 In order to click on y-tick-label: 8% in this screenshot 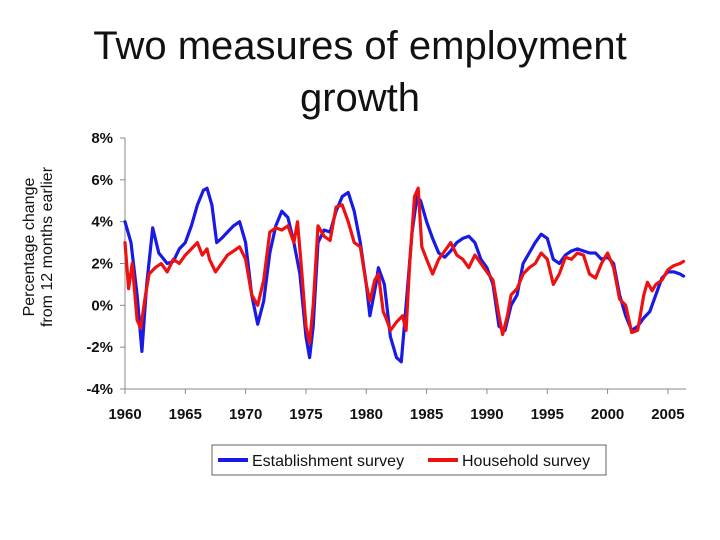, I will do `click(102, 138)`.